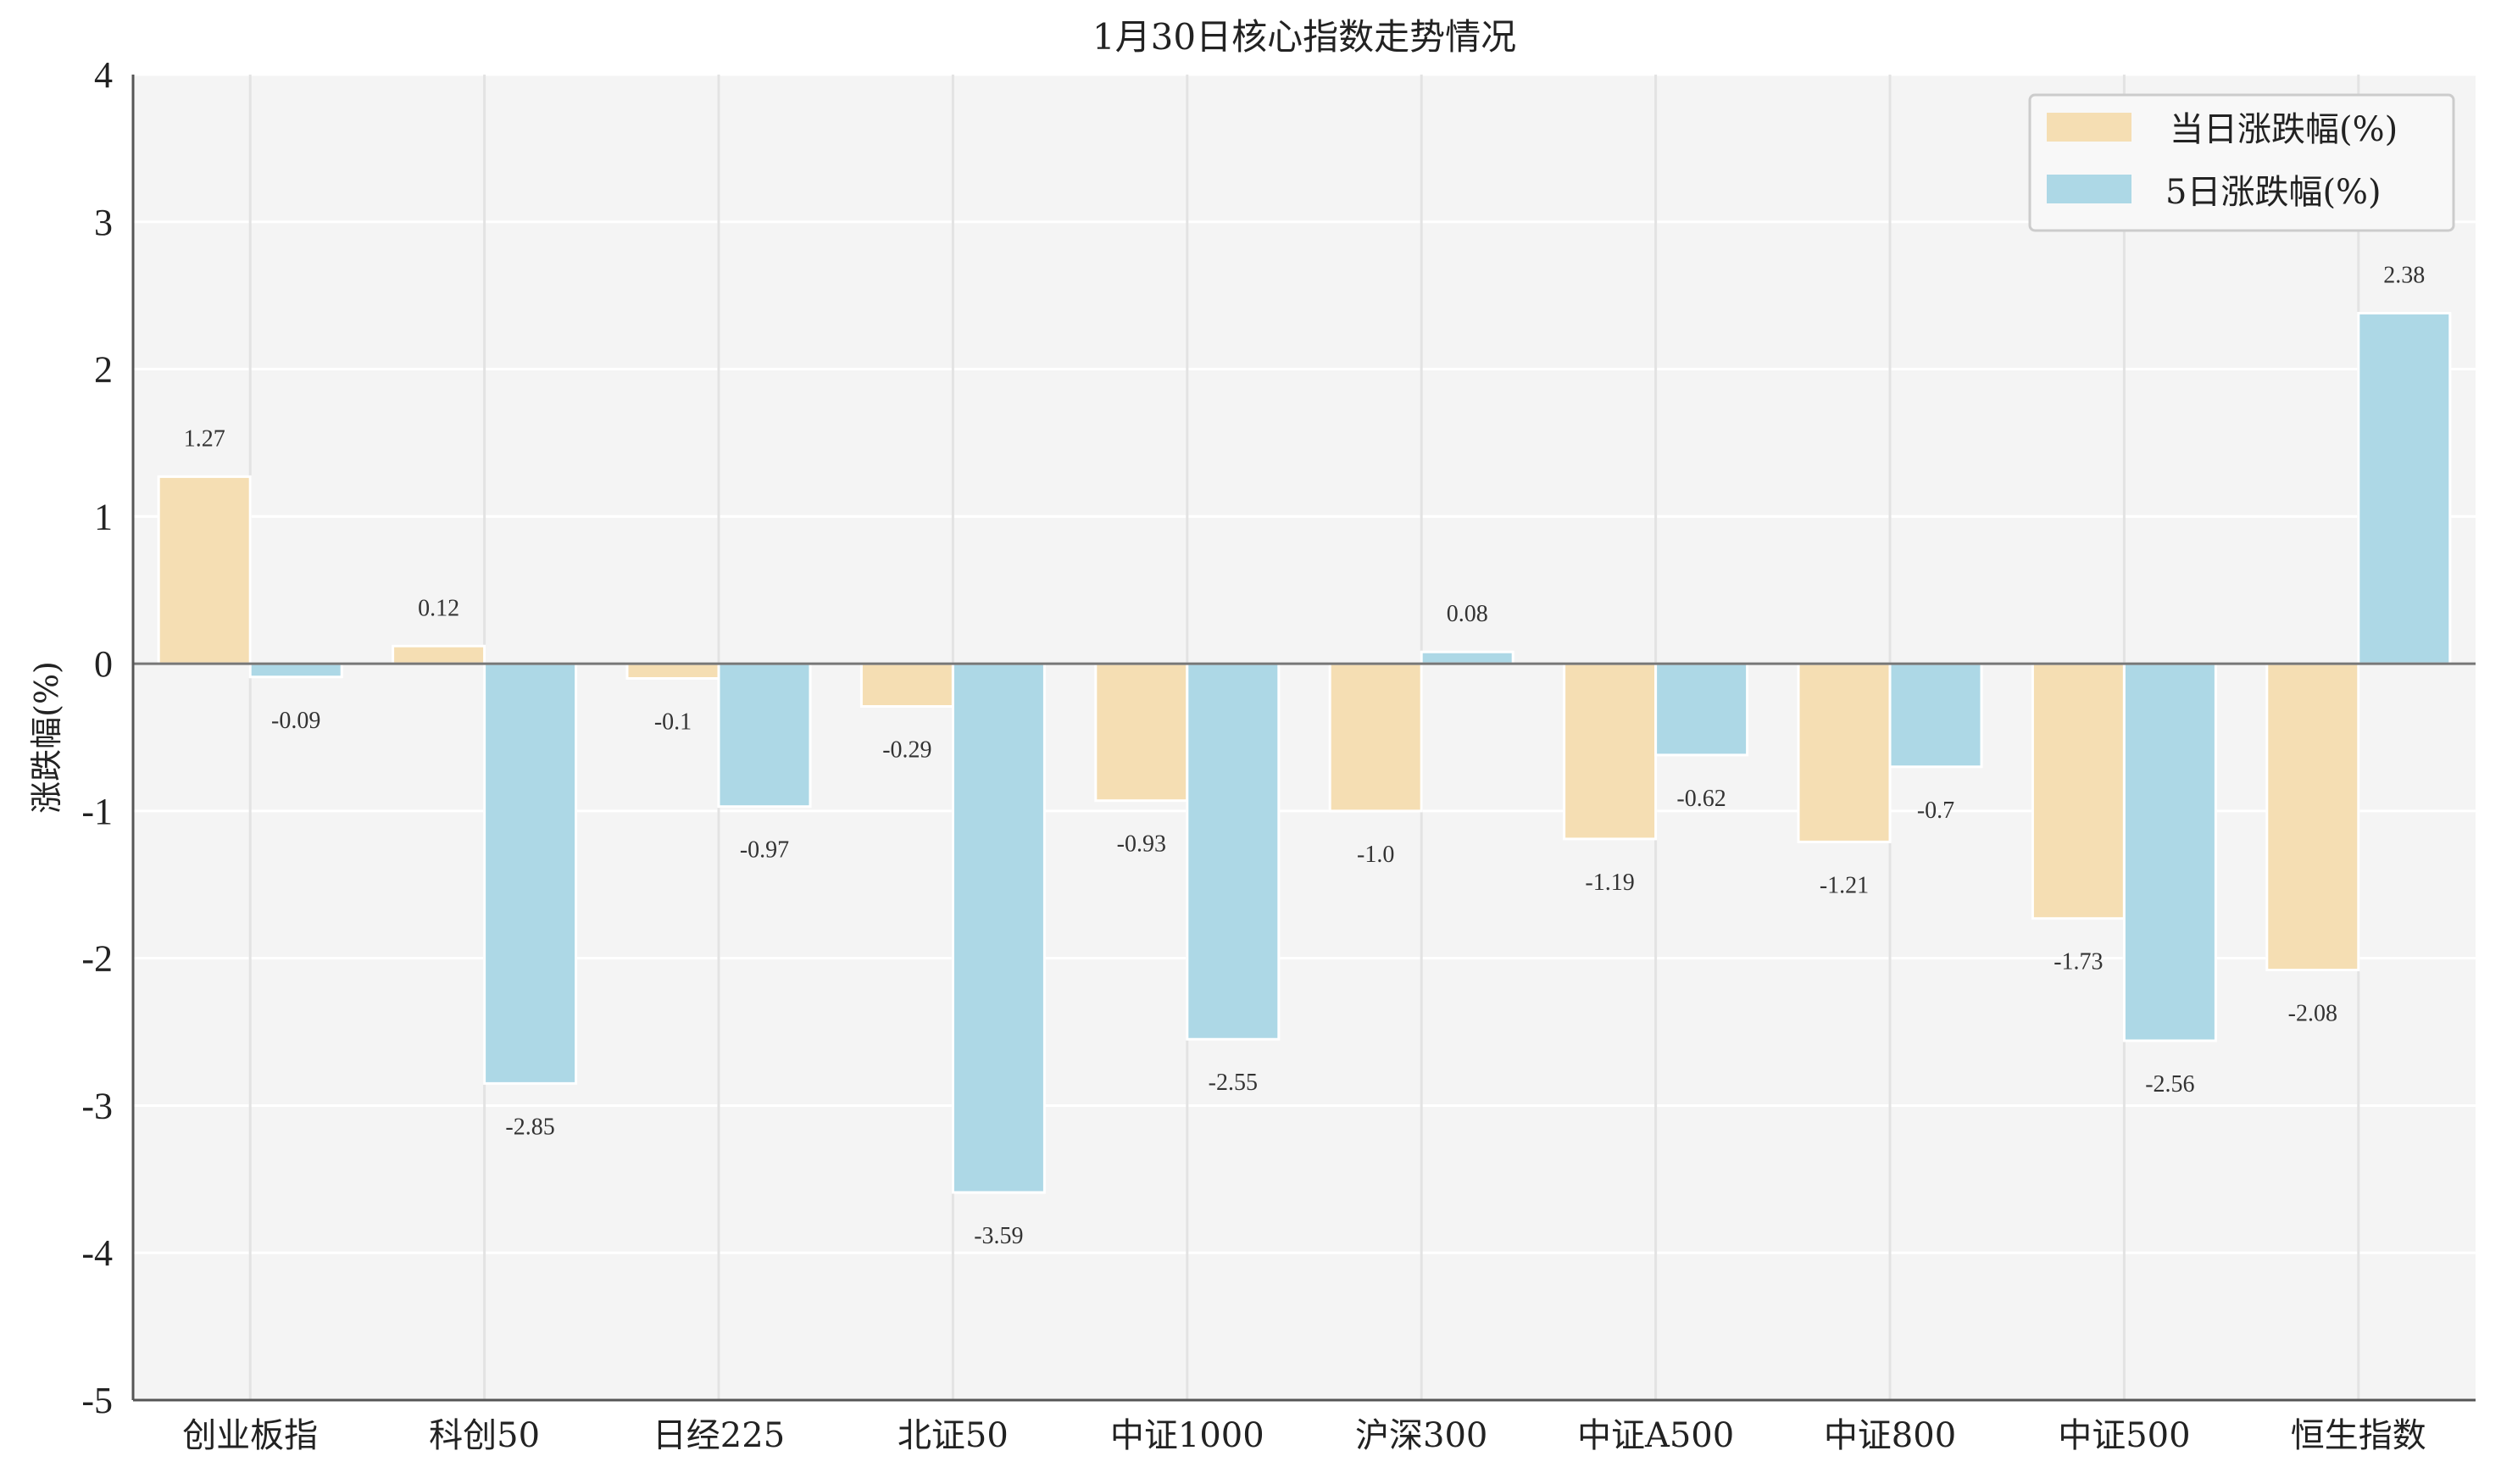 The image size is (2501, 1484). What do you see at coordinates (1609, 883) in the screenshot?
I see `data-label: -1.19` at bounding box center [1609, 883].